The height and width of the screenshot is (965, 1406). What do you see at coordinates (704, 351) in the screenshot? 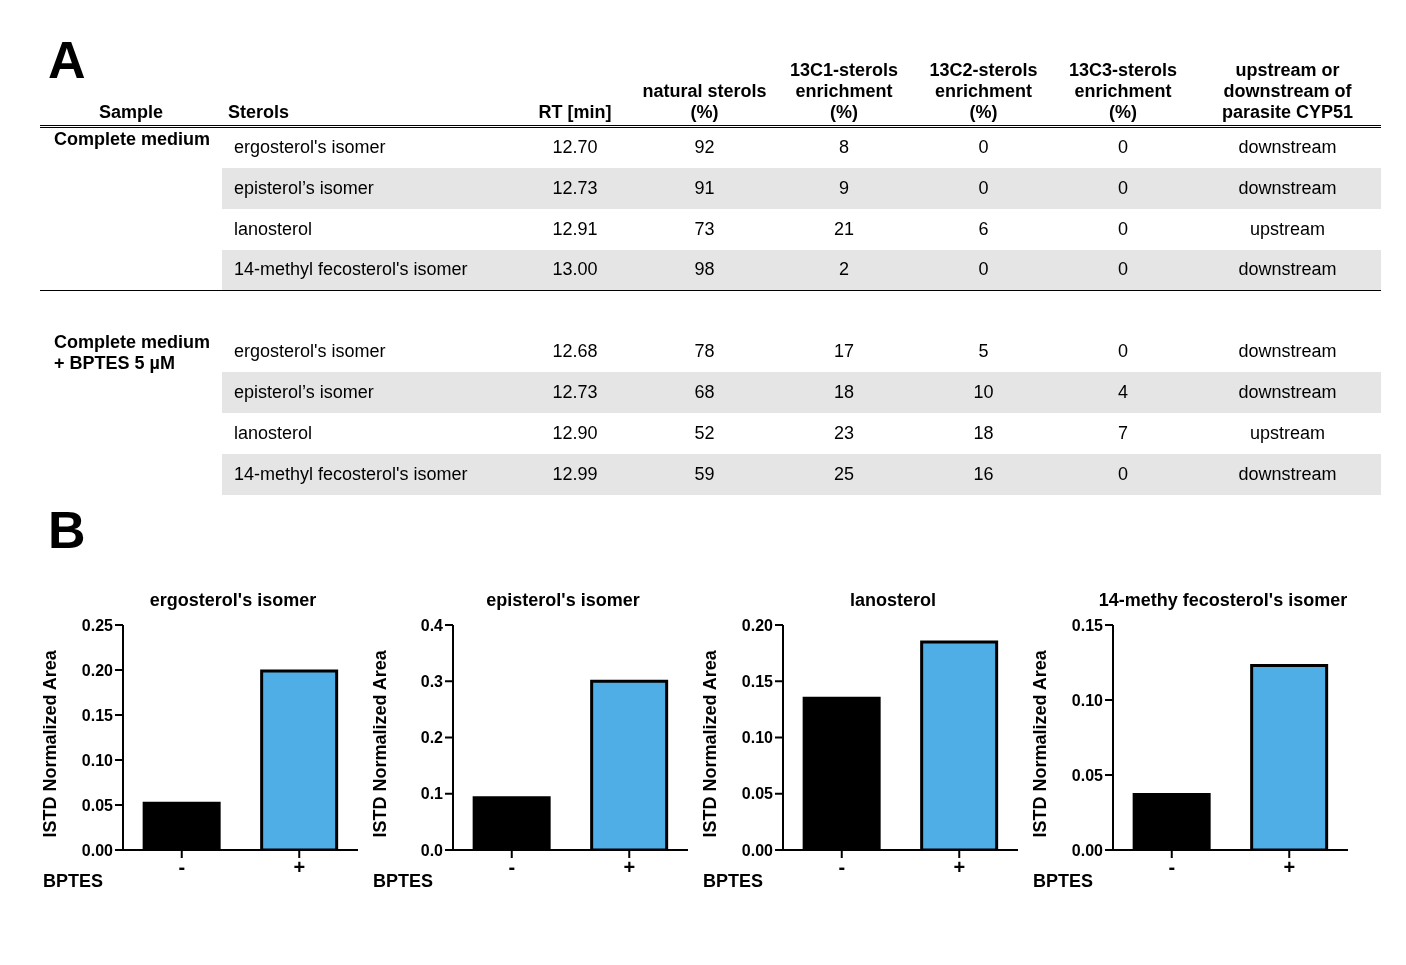
I see `text: 78` at bounding box center [704, 351].